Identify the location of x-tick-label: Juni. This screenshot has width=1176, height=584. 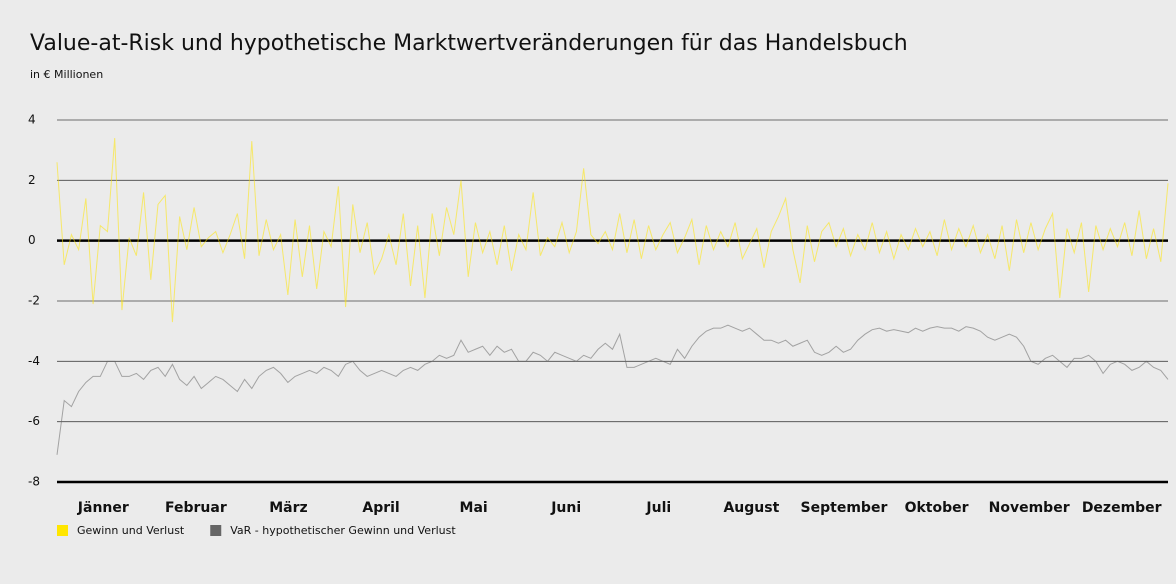
(565, 508).